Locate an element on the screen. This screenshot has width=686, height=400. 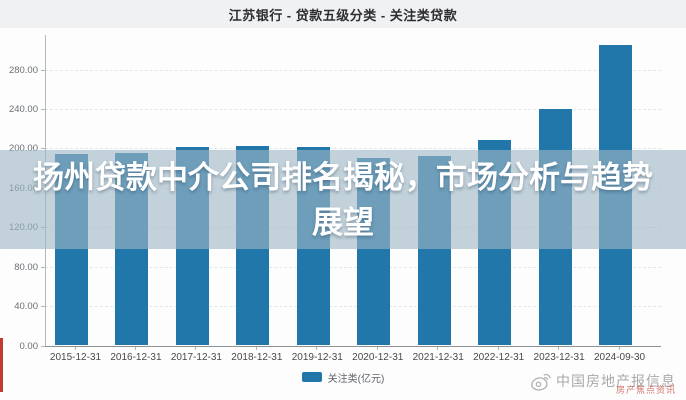
legend-label: 关注类(亿元) is located at coordinates (356, 379).